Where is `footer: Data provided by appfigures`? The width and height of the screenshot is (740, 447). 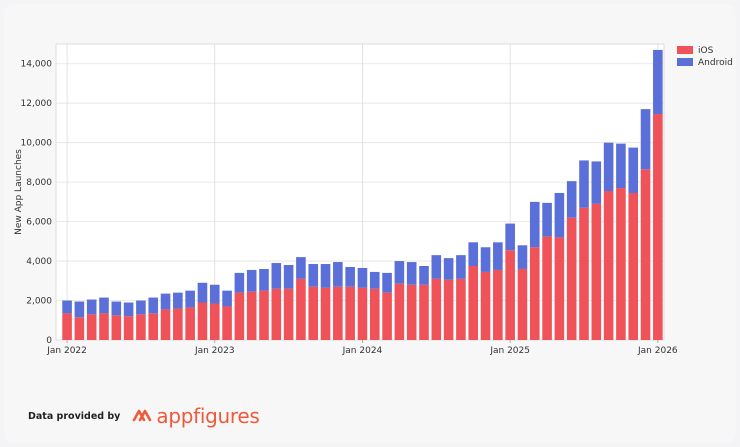 footer: Data provided by appfigures is located at coordinates (144, 416).